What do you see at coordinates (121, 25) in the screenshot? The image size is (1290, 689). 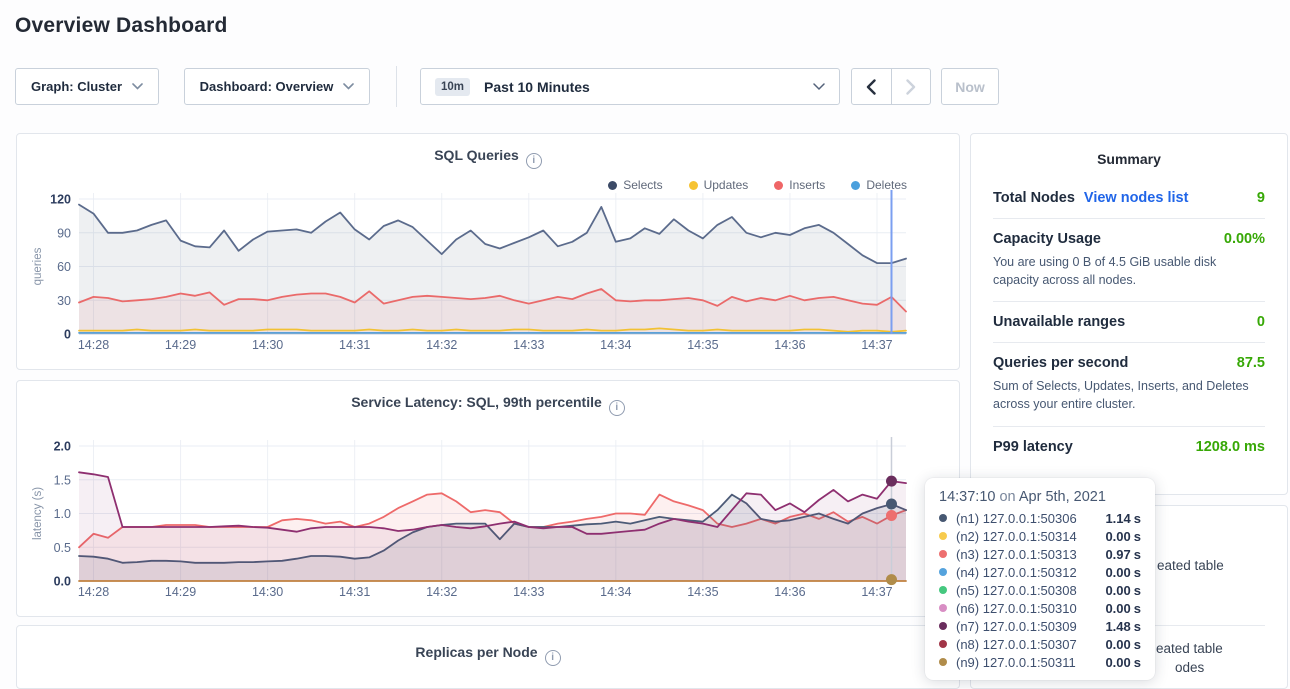 I see `page-title: Overview Dashboard` at bounding box center [121, 25].